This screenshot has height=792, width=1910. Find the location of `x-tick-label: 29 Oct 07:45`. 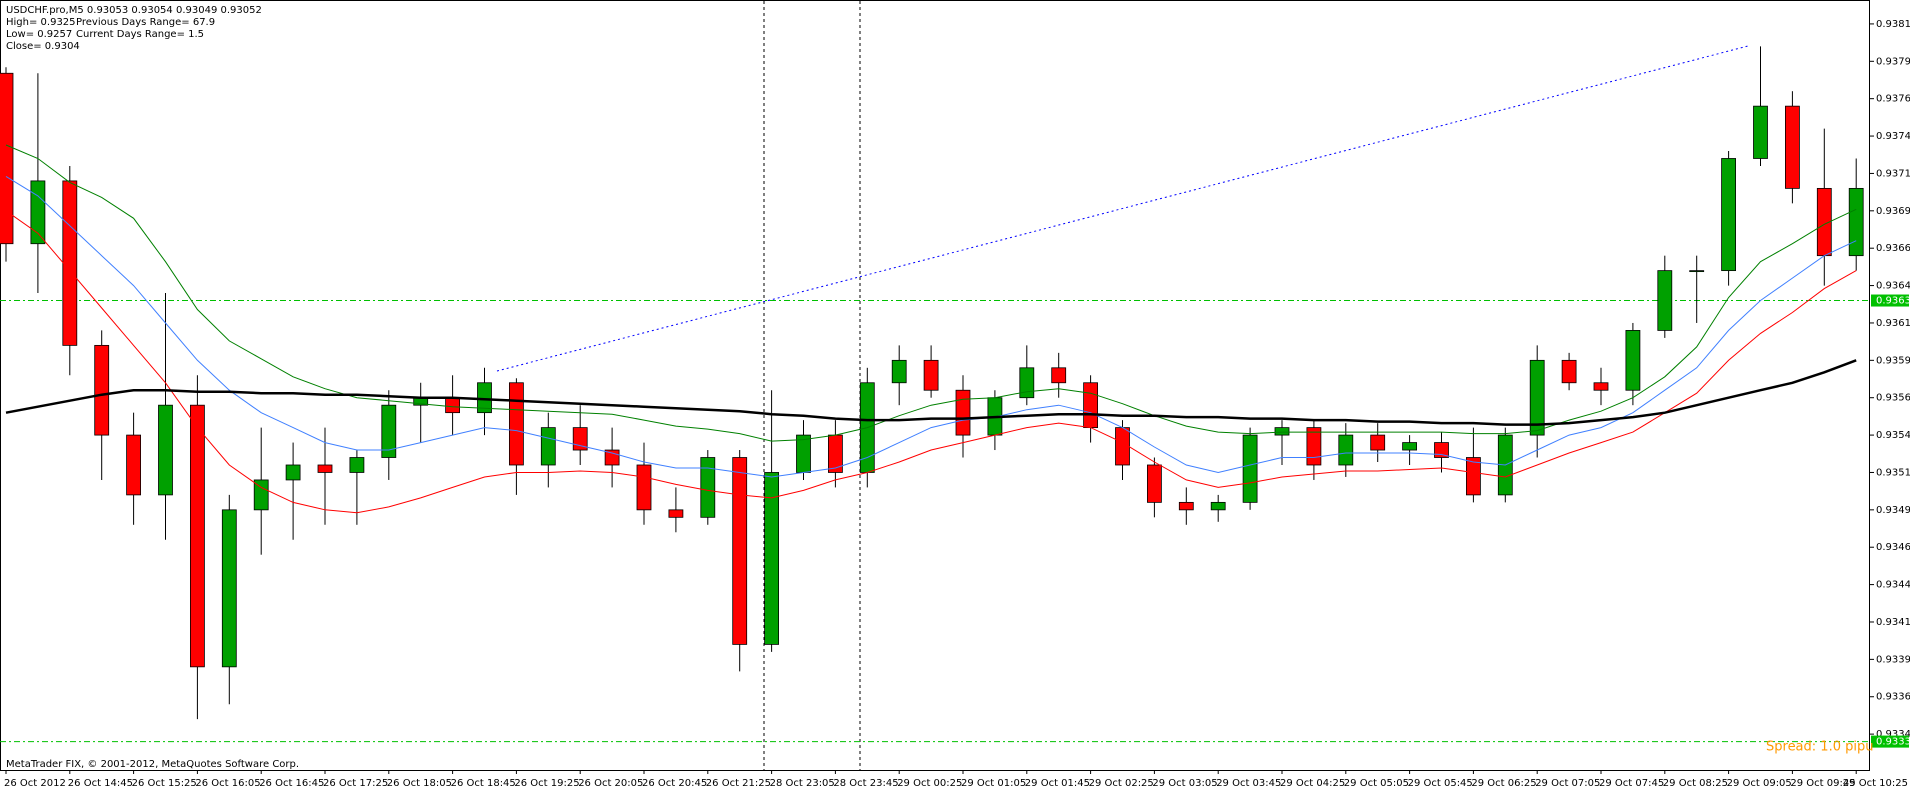

x-tick-label: 29 Oct 07:45 is located at coordinates (1631, 783).